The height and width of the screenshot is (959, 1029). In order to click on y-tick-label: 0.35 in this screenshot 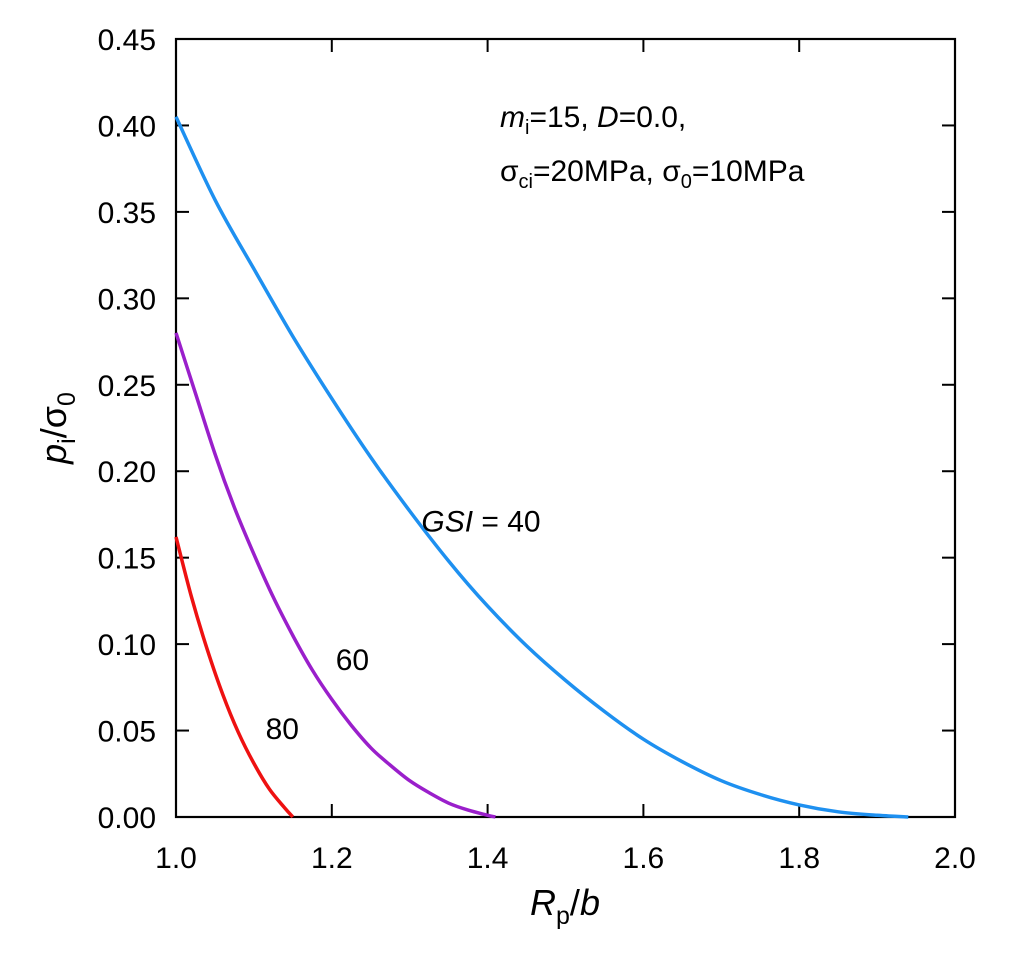, I will do `click(127, 213)`.